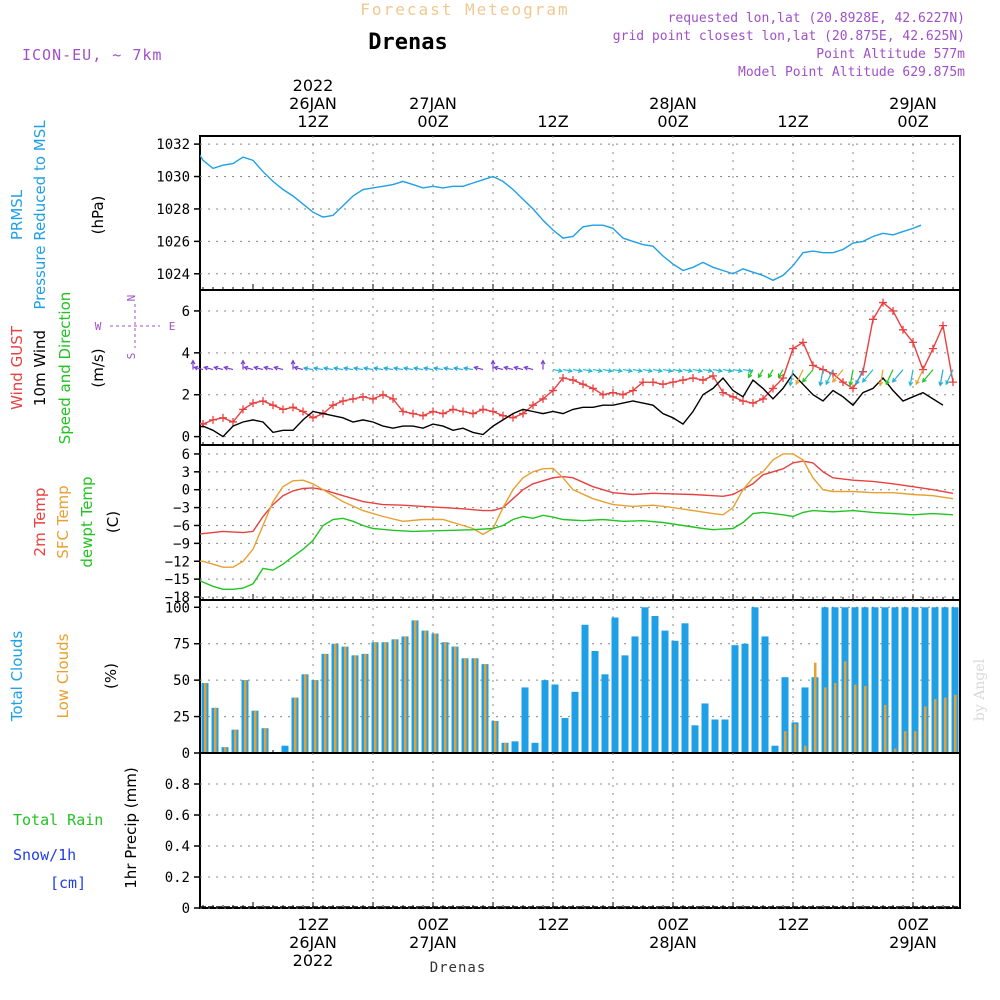 This screenshot has height=1000, width=1000. Describe the element at coordinates (177, 562) in the screenshot. I see `temperature-ytick-label: −12` at that location.